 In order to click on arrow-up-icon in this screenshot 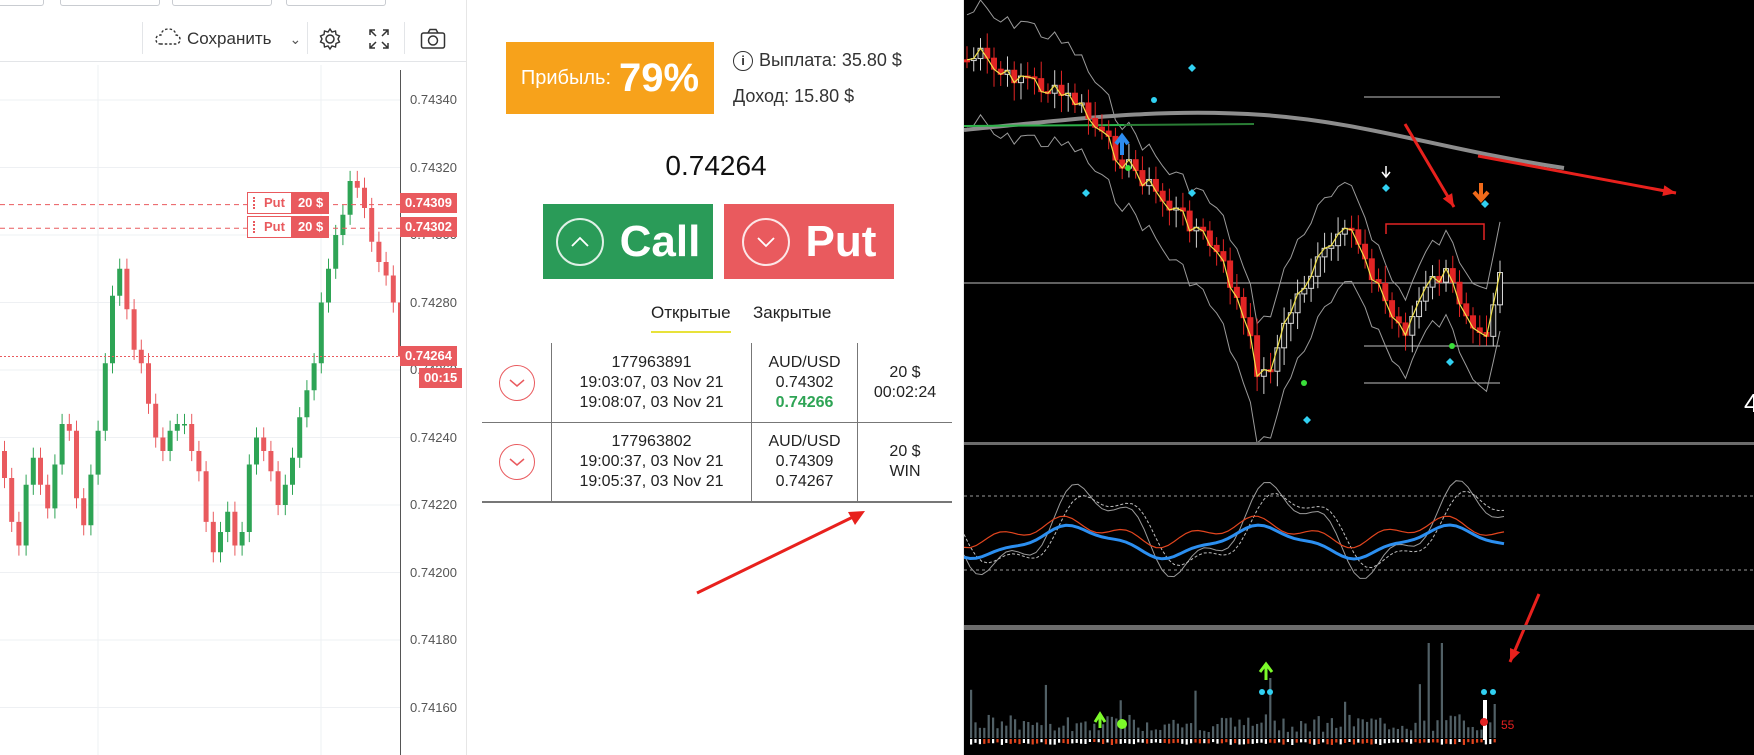, I will do `click(1122, 143)`.